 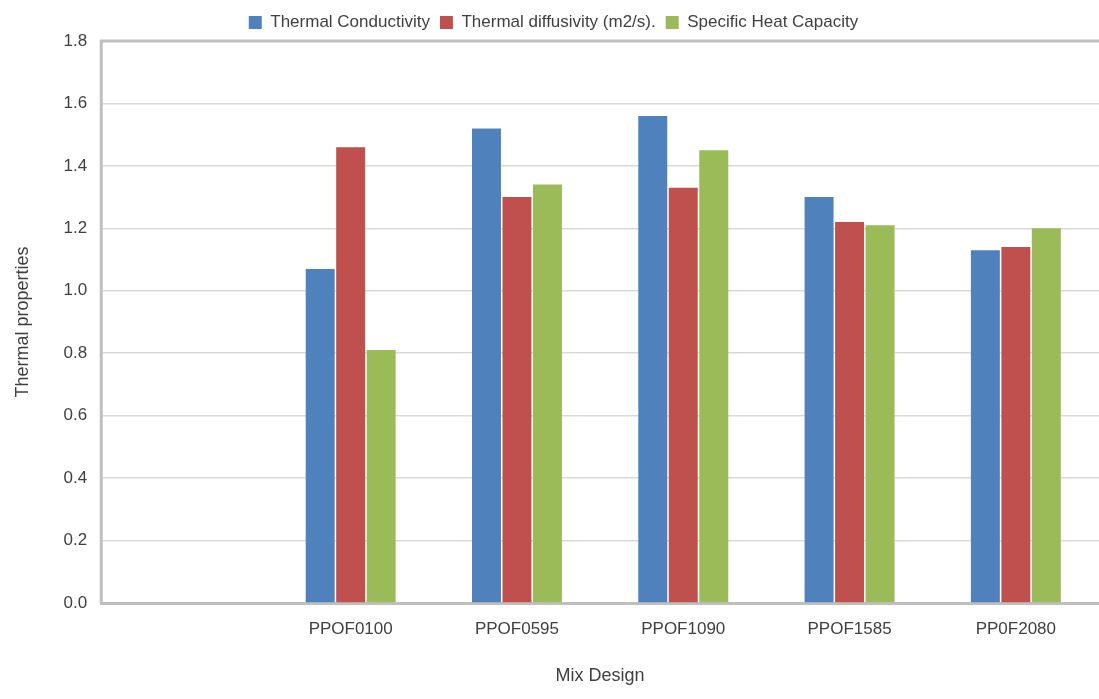 I want to click on x-axis-title: Mix Design, so click(x=600, y=675).